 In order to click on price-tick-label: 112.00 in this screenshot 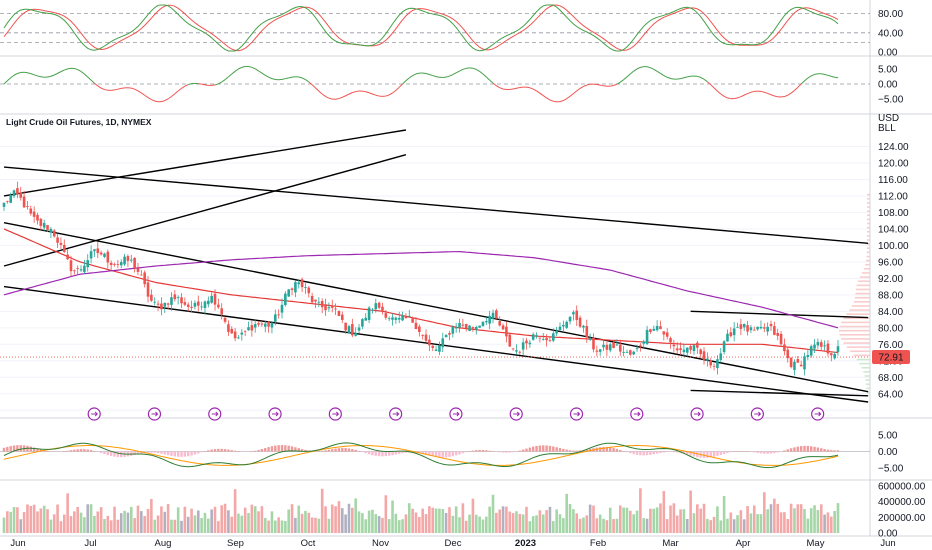, I will do `click(893, 196)`.